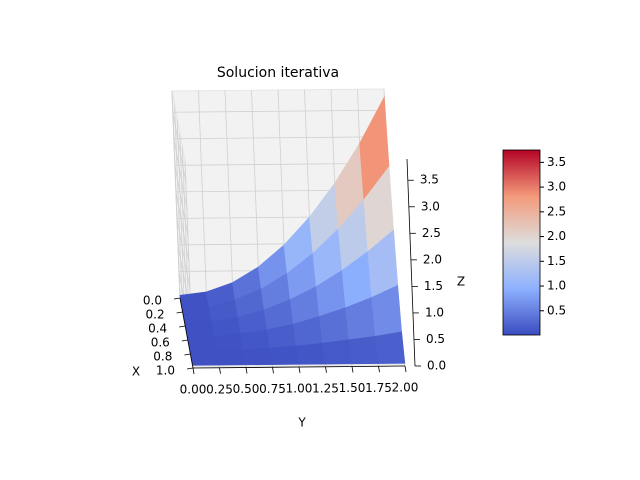  I want to click on x-tick-label: 0.2, so click(155, 315).